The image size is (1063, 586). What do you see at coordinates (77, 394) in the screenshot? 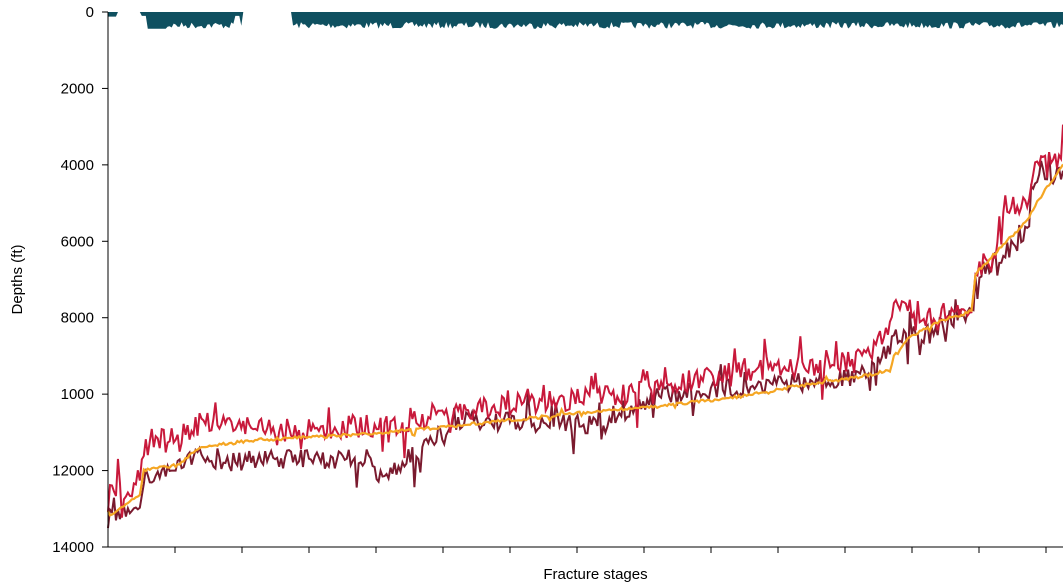
I see `y-tick-label: 1000` at bounding box center [77, 394].